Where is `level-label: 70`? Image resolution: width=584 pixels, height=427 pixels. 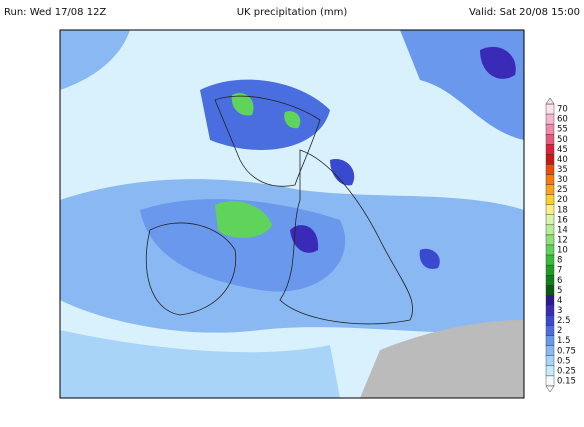 level-label: 70 is located at coordinates (562, 110).